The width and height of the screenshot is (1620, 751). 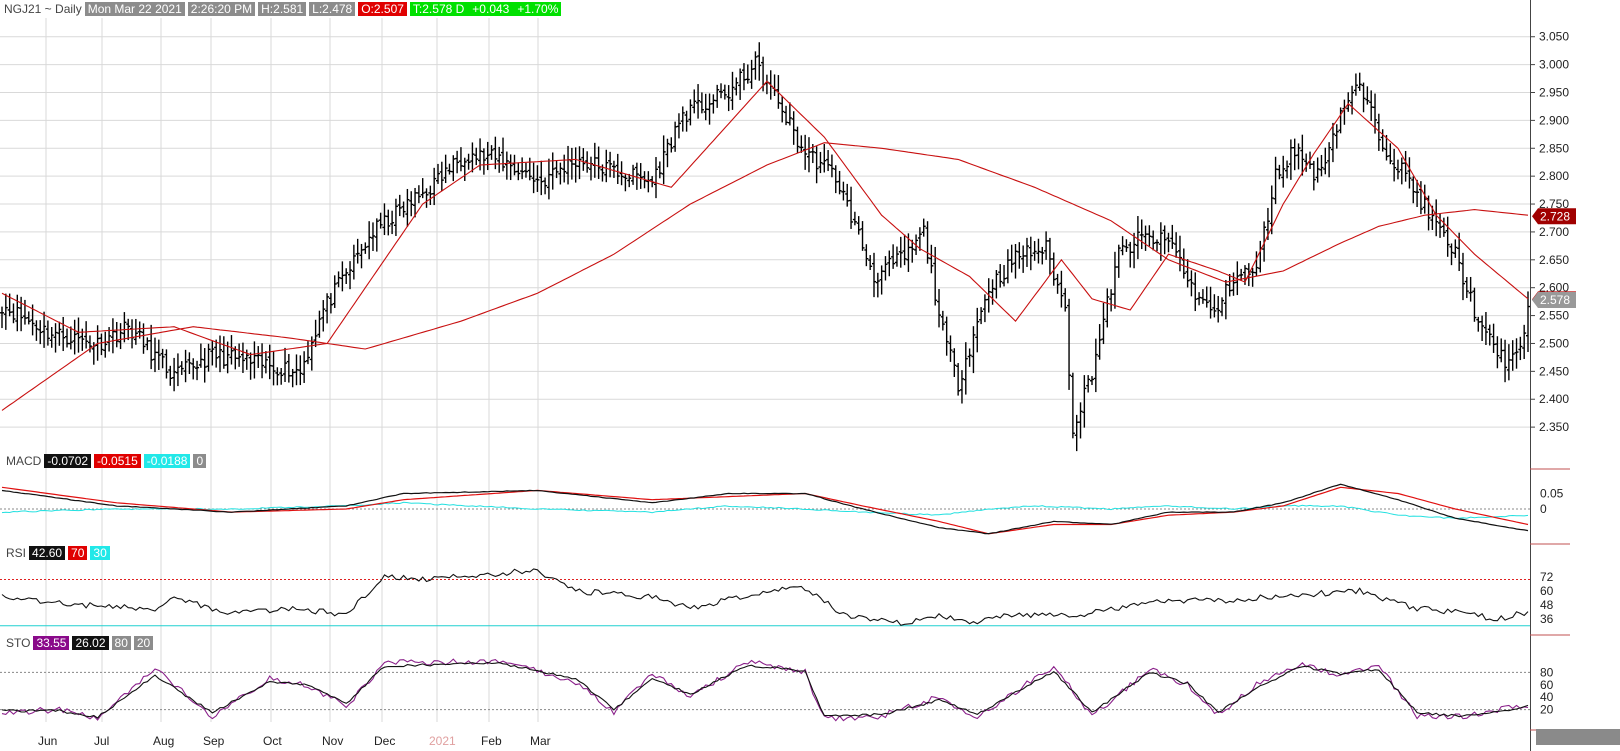 I want to click on ma-long-tag: 2.728, so click(x=1555, y=216).